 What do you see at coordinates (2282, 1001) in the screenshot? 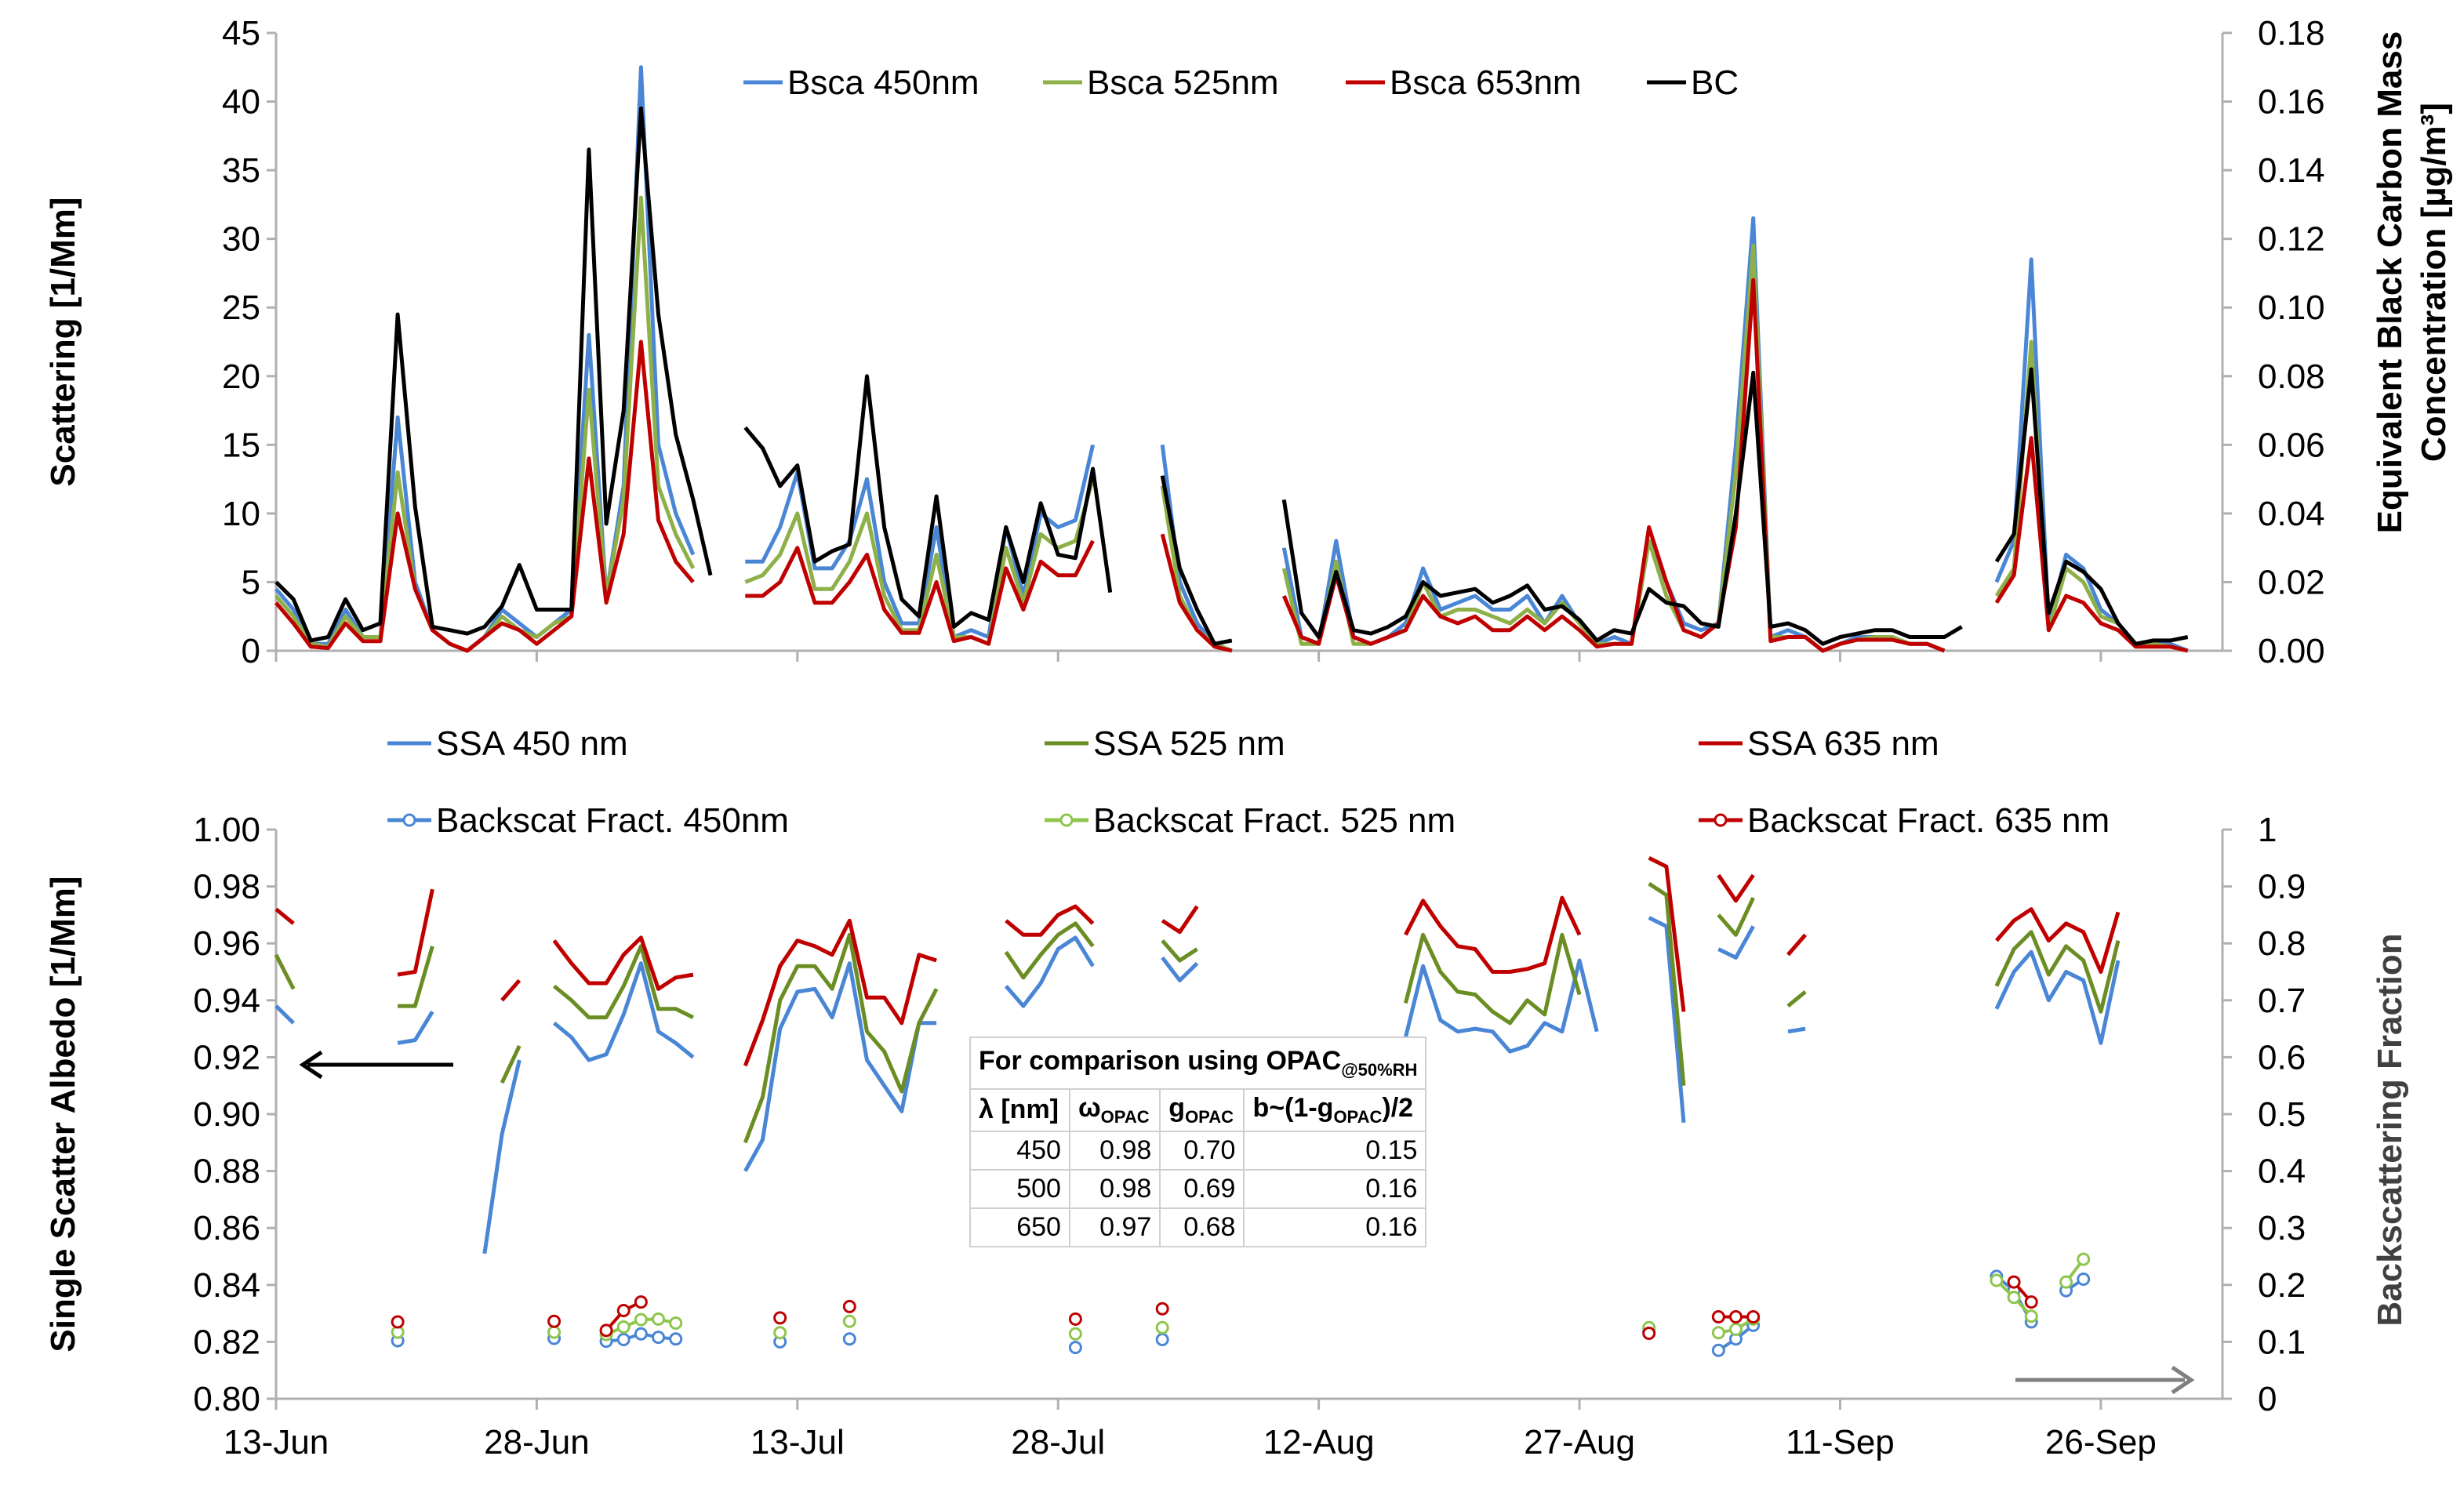
I see `right-tick-label: 0.7` at bounding box center [2282, 1001].